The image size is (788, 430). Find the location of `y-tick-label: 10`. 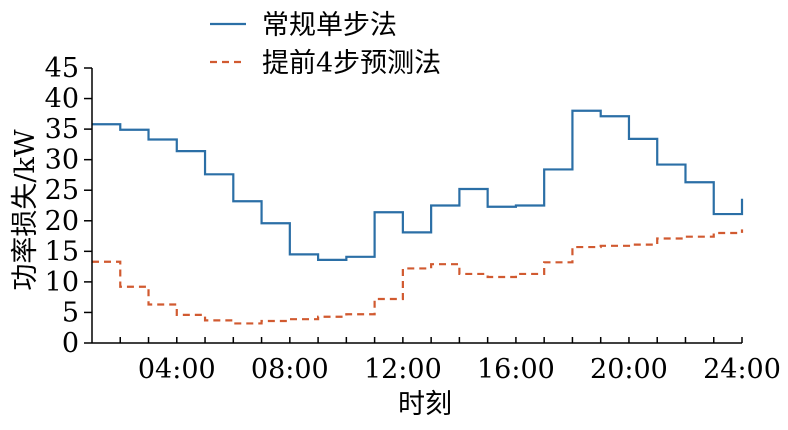

y-tick-label: 10 is located at coordinates (62, 282).